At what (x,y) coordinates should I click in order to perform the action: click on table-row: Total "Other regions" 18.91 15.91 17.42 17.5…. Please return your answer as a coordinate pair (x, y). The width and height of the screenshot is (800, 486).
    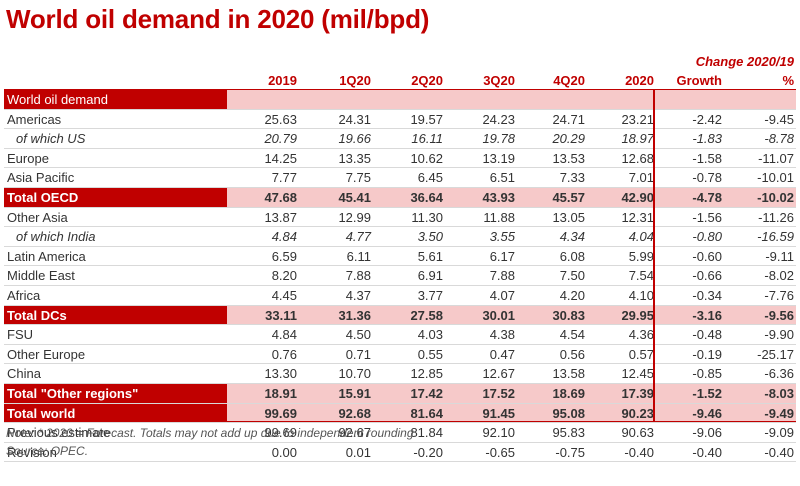
    Looking at the image, I should click on (400, 393).